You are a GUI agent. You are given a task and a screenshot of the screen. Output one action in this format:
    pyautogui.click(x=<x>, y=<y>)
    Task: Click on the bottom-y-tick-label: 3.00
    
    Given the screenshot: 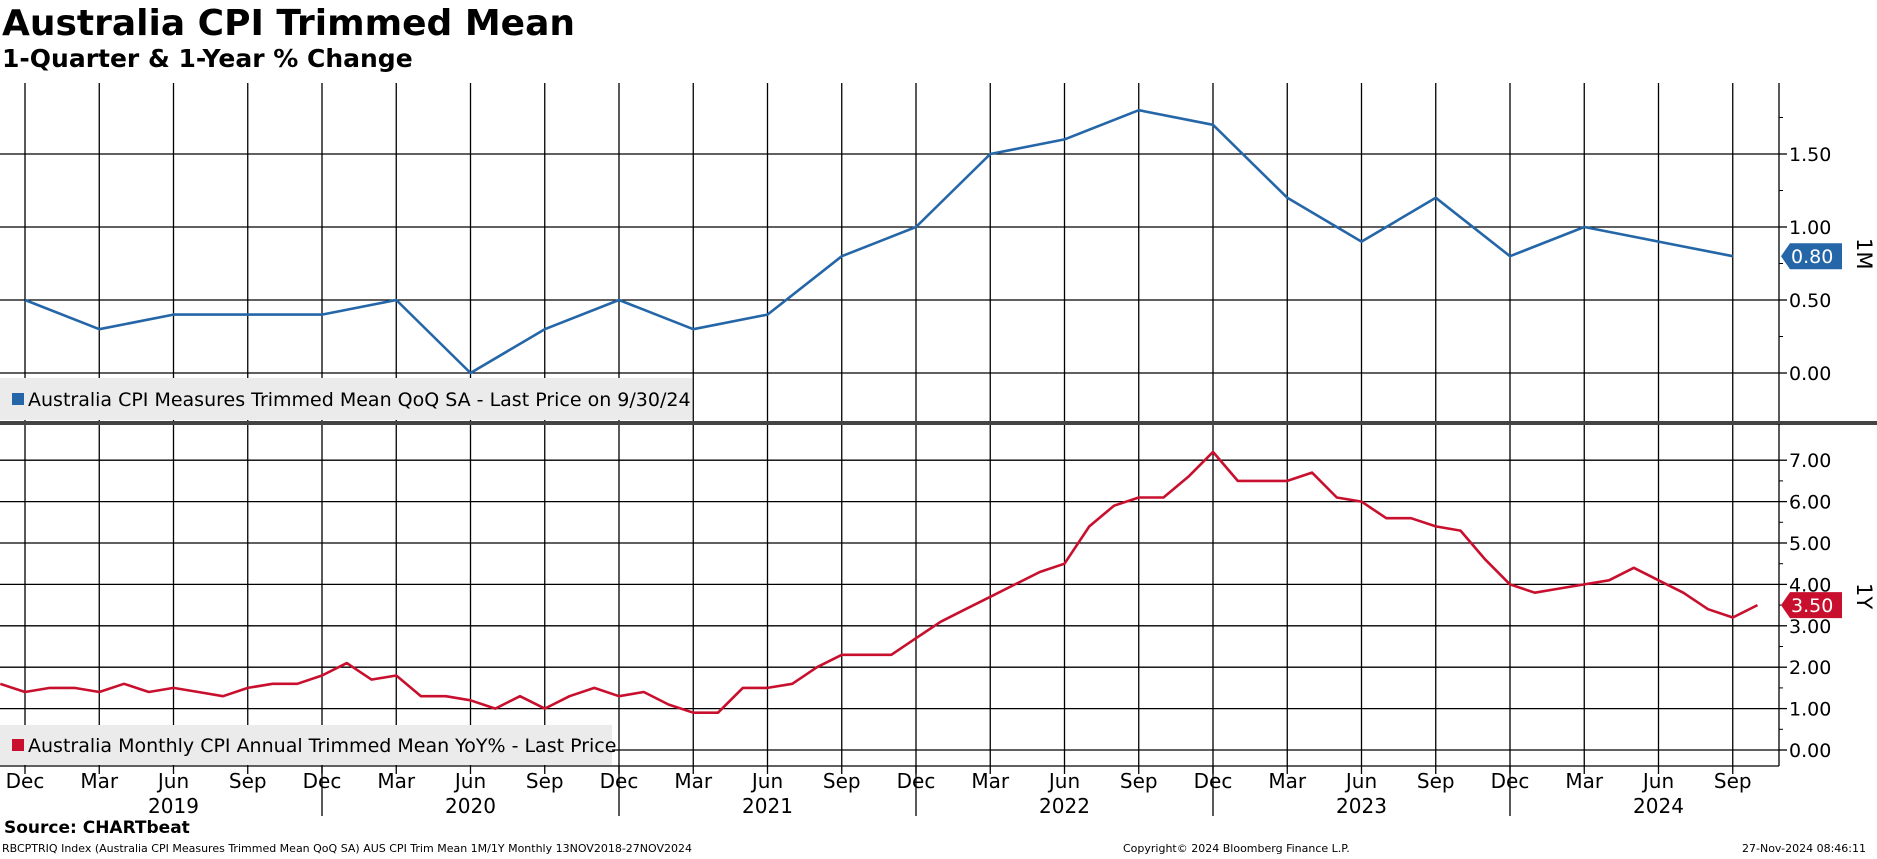 What is the action you would take?
    pyautogui.click(x=1810, y=627)
    